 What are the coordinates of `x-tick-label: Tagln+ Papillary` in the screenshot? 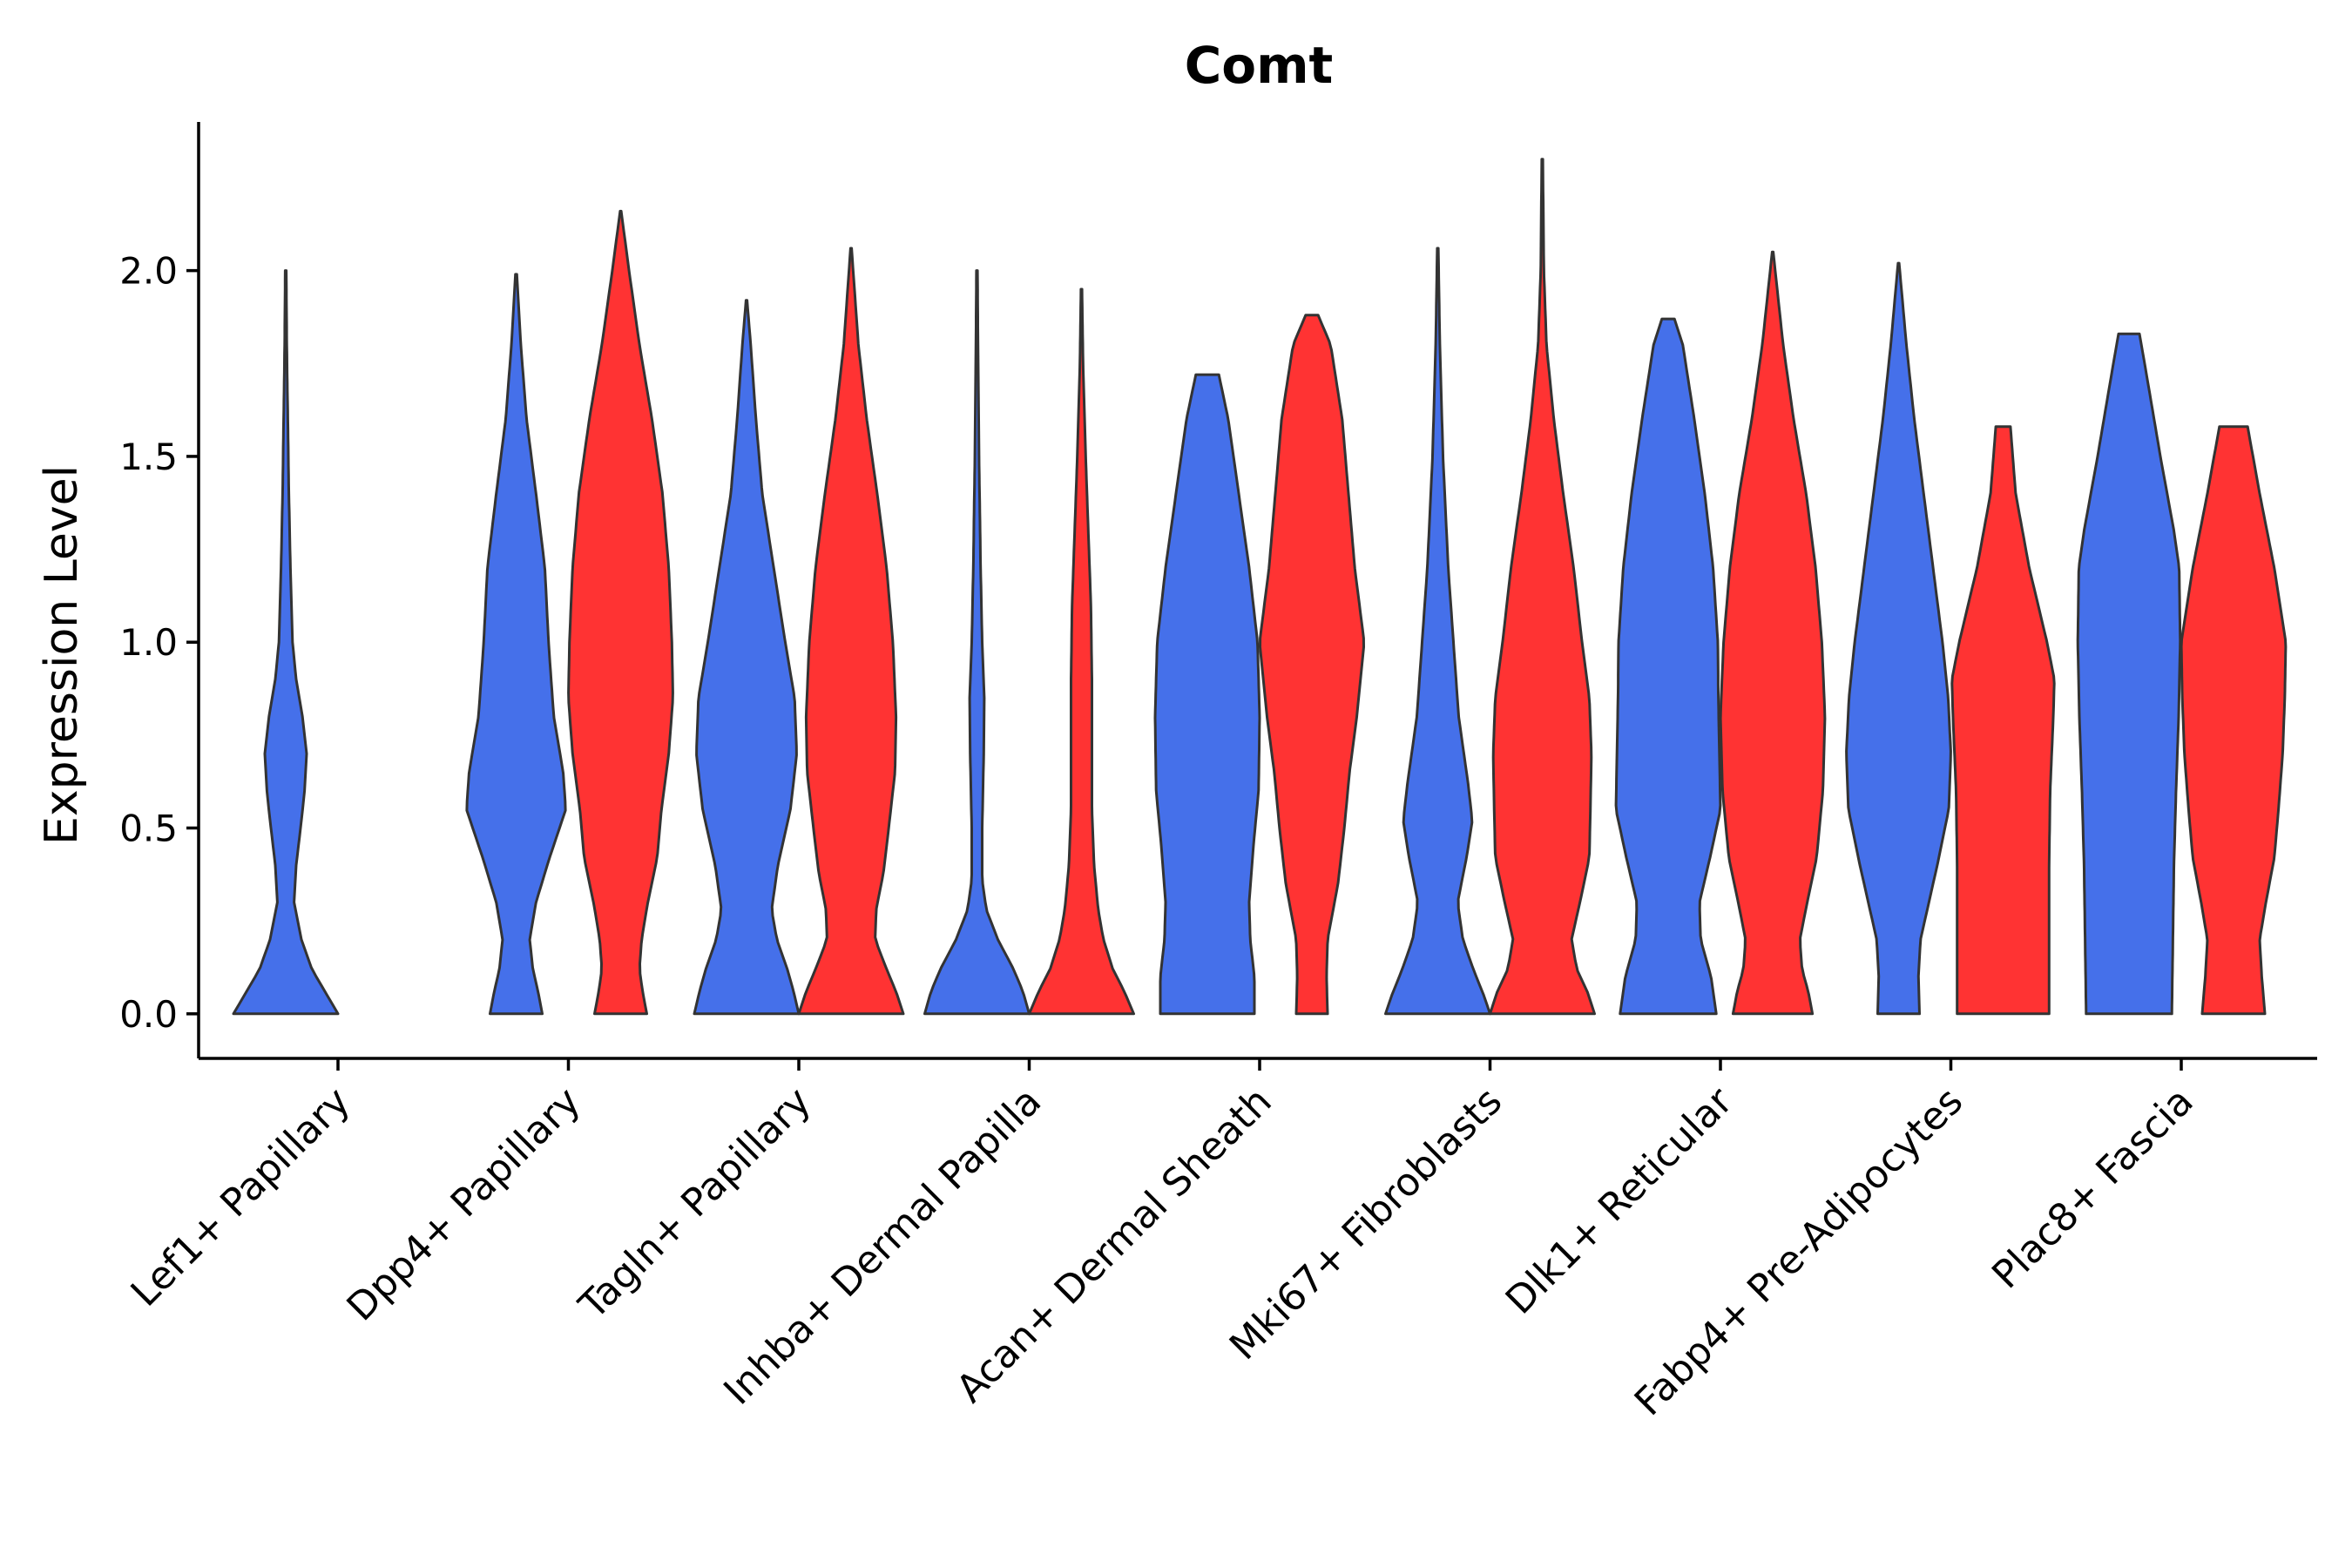 It's located at (695, 1203).